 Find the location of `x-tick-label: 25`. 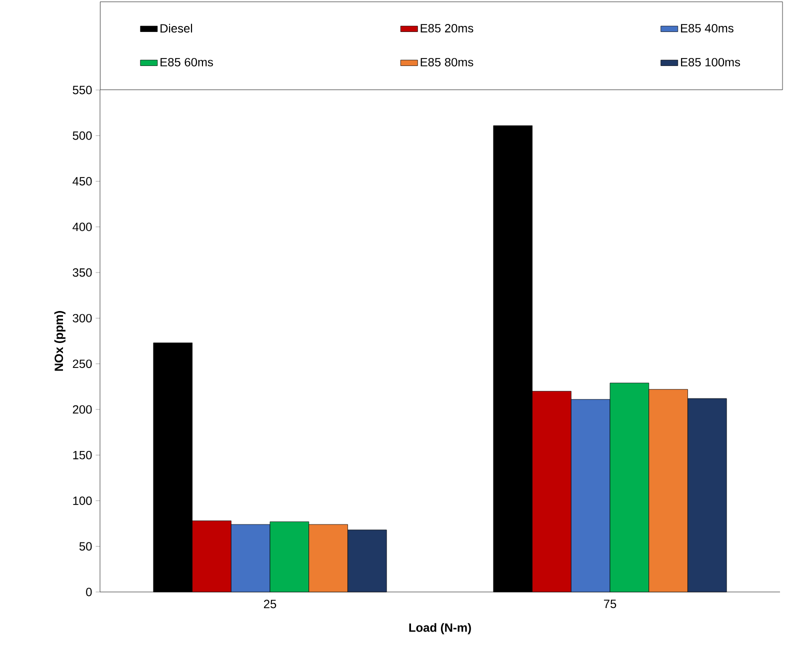

x-tick-label: 25 is located at coordinates (270, 604).